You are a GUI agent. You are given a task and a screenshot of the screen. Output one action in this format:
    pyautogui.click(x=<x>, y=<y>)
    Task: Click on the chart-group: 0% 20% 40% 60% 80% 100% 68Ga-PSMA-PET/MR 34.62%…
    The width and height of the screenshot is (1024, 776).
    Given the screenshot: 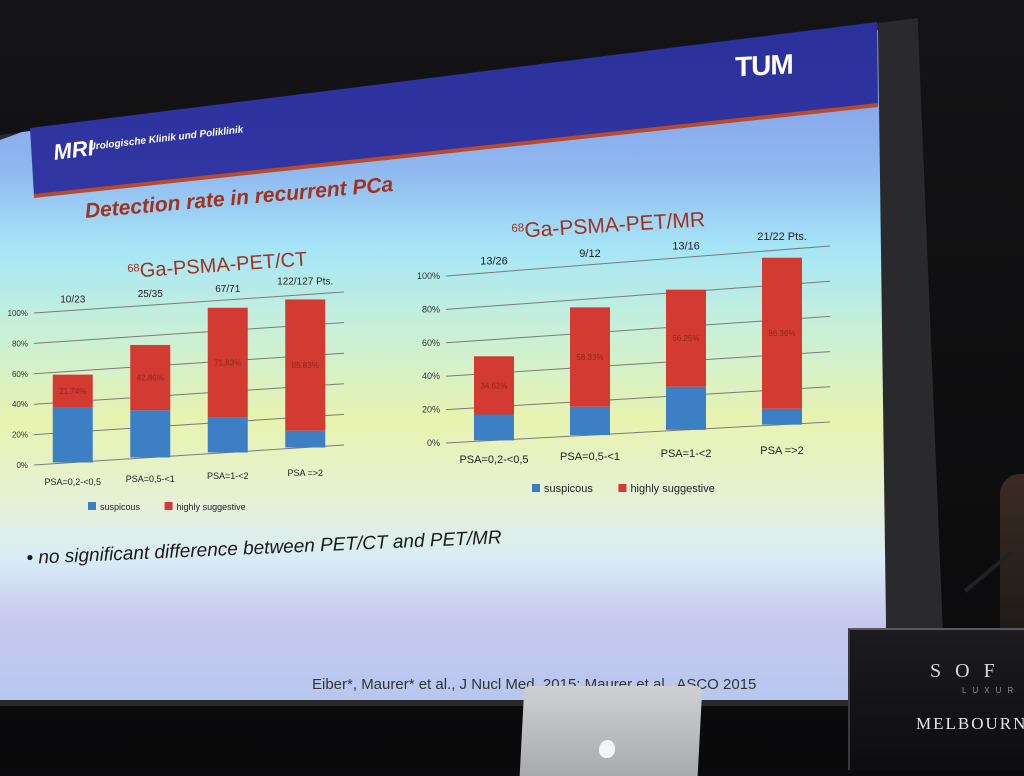 What is the action you would take?
    pyautogui.click(x=624, y=351)
    